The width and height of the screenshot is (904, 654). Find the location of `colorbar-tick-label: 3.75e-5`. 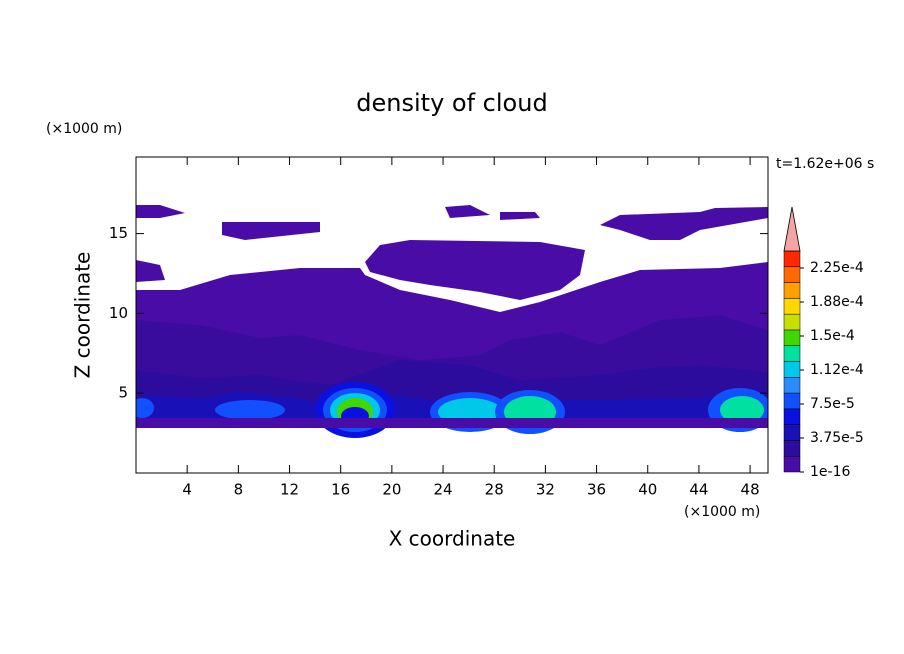

colorbar-tick-label: 3.75e-5 is located at coordinates (837, 438).